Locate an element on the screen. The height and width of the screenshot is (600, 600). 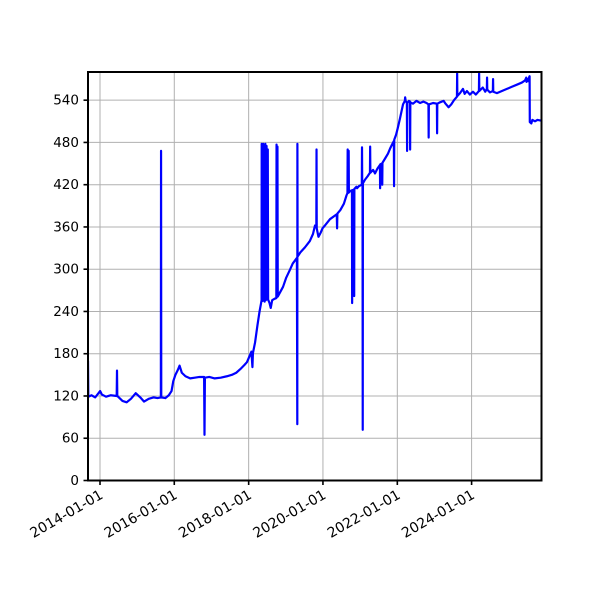
x-tick-label: 2018-01-01 is located at coordinates (215, 514).